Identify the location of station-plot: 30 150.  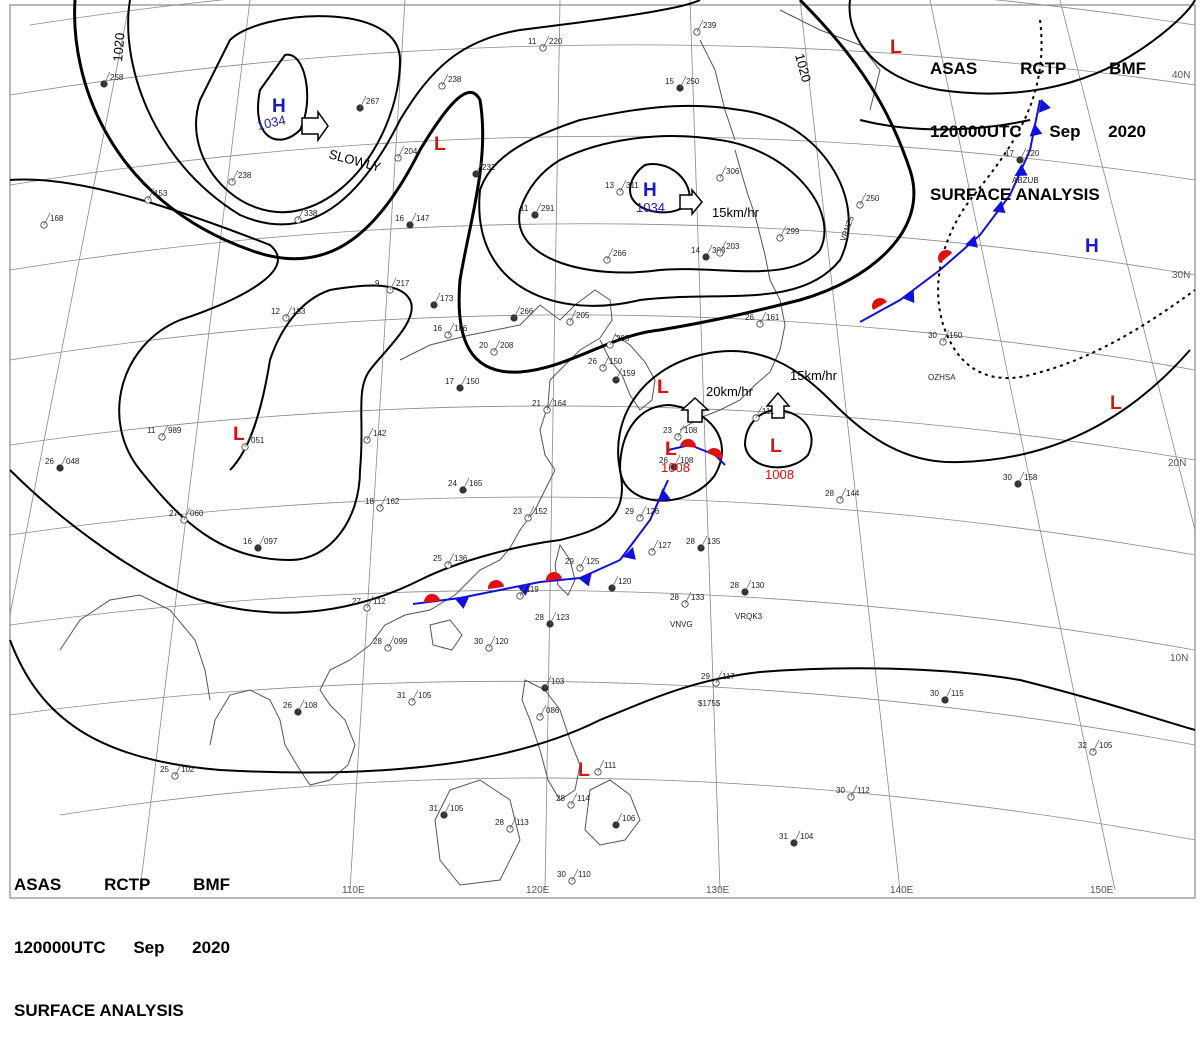
(945, 337).